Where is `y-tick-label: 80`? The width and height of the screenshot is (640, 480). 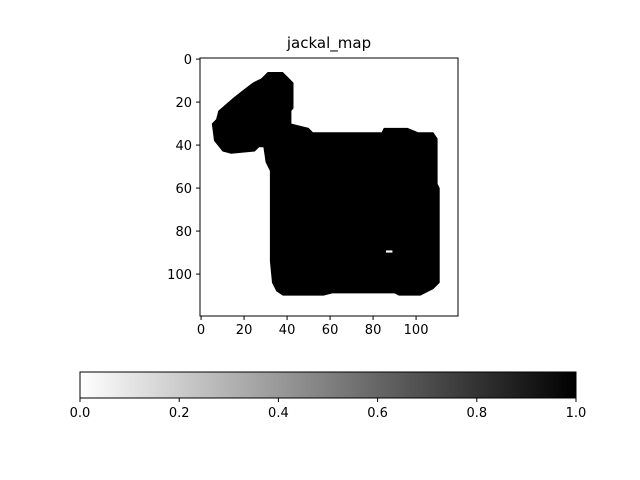
y-tick-label: 80 is located at coordinates (183, 232).